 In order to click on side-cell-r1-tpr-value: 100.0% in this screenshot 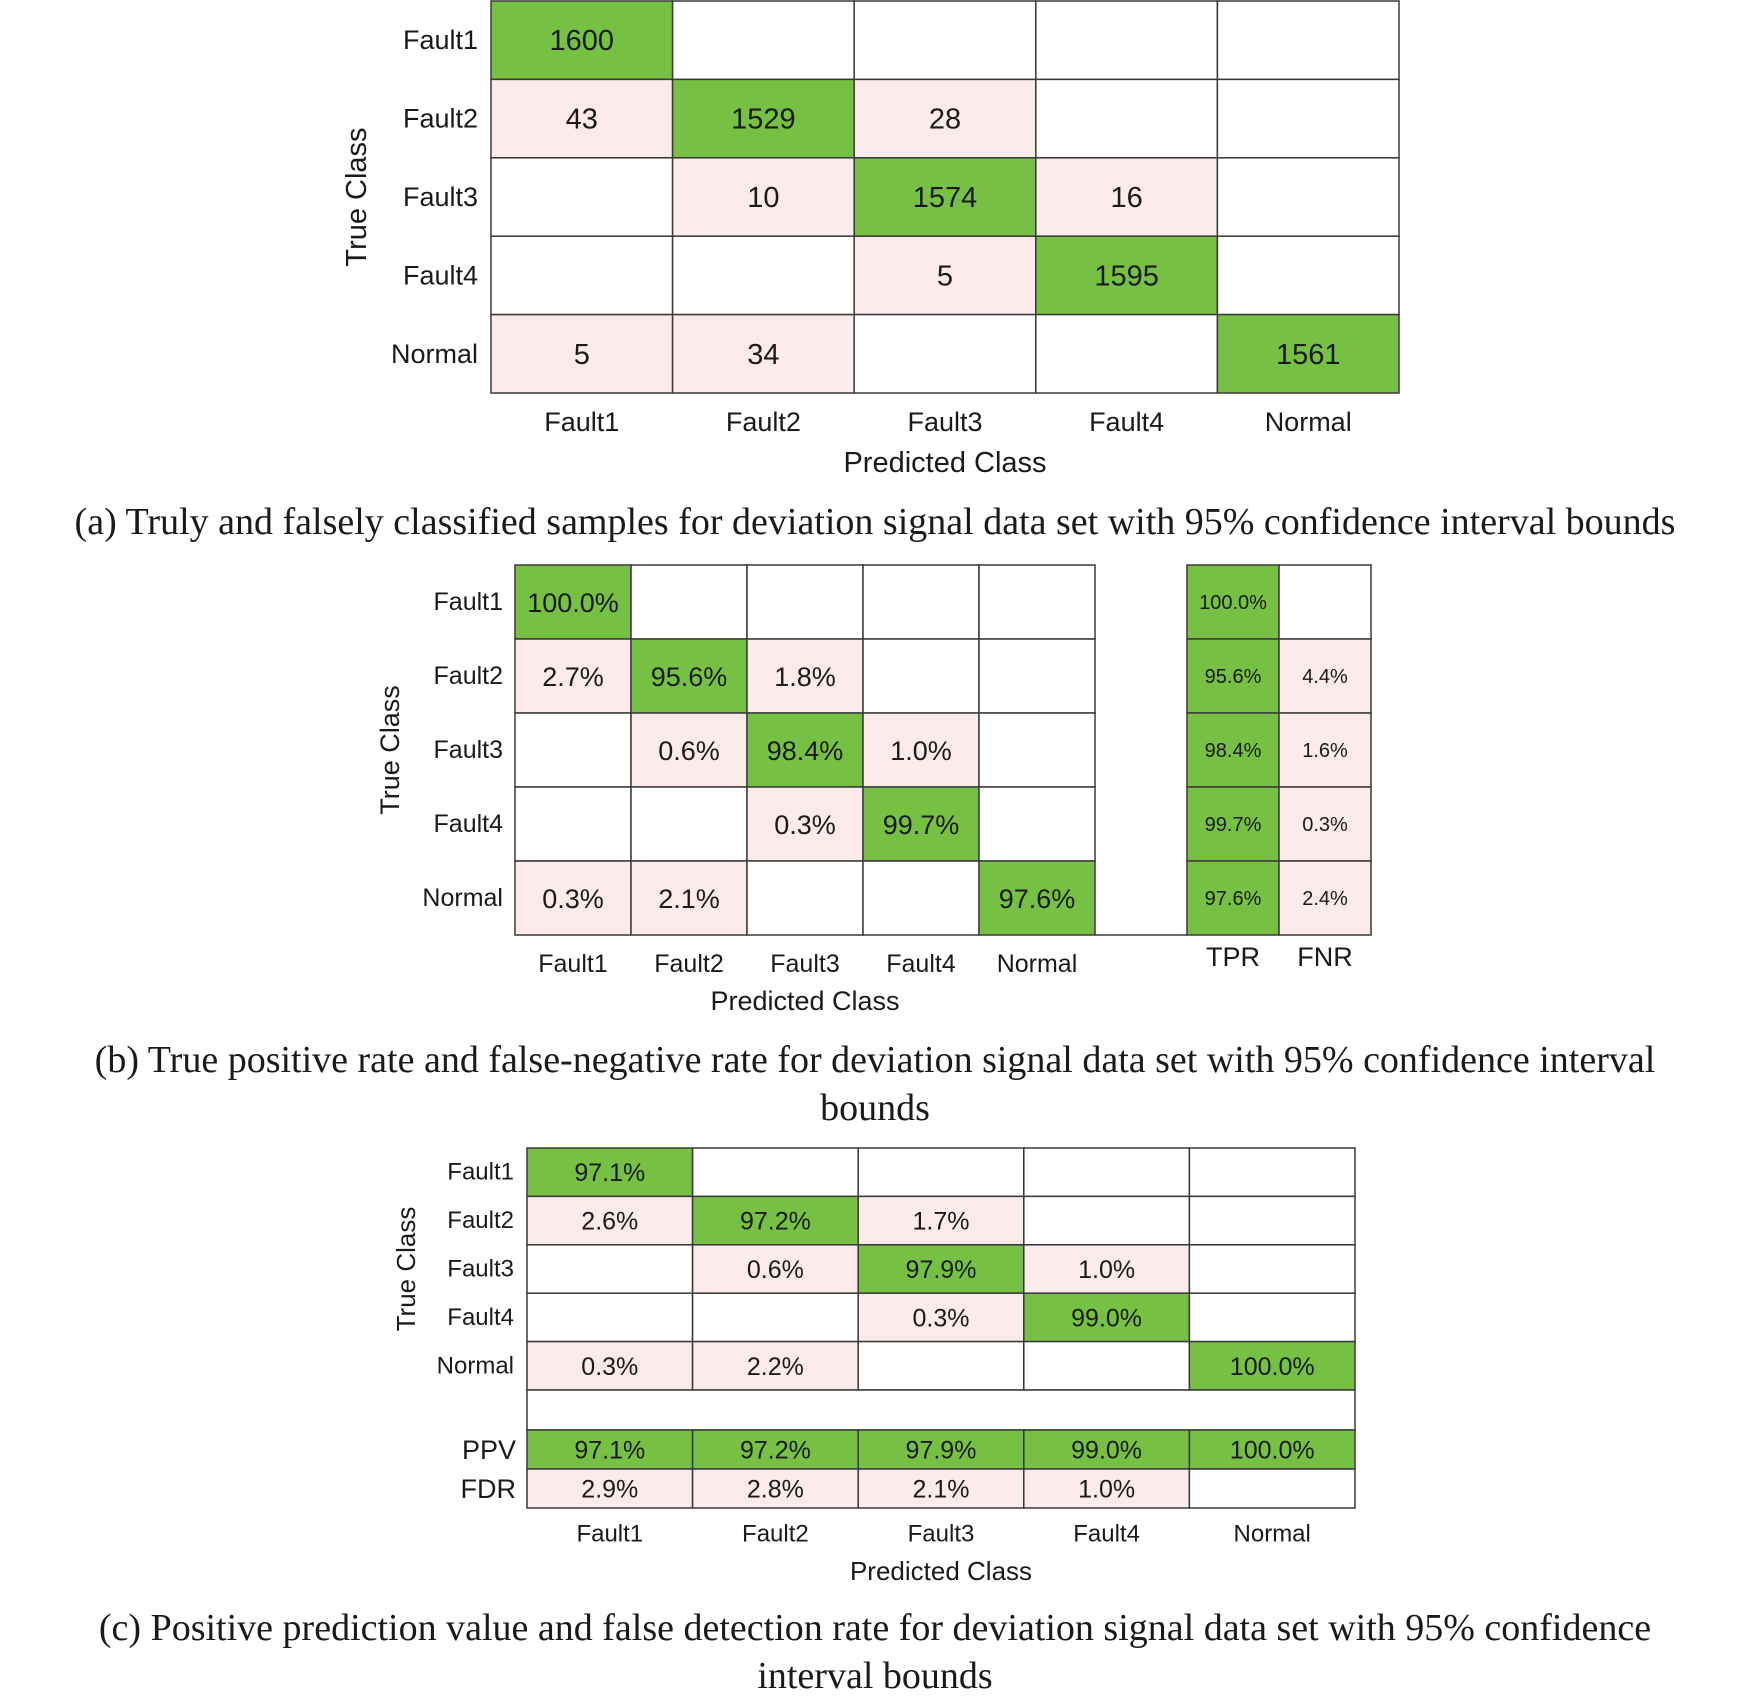, I will do `click(1233, 603)`.